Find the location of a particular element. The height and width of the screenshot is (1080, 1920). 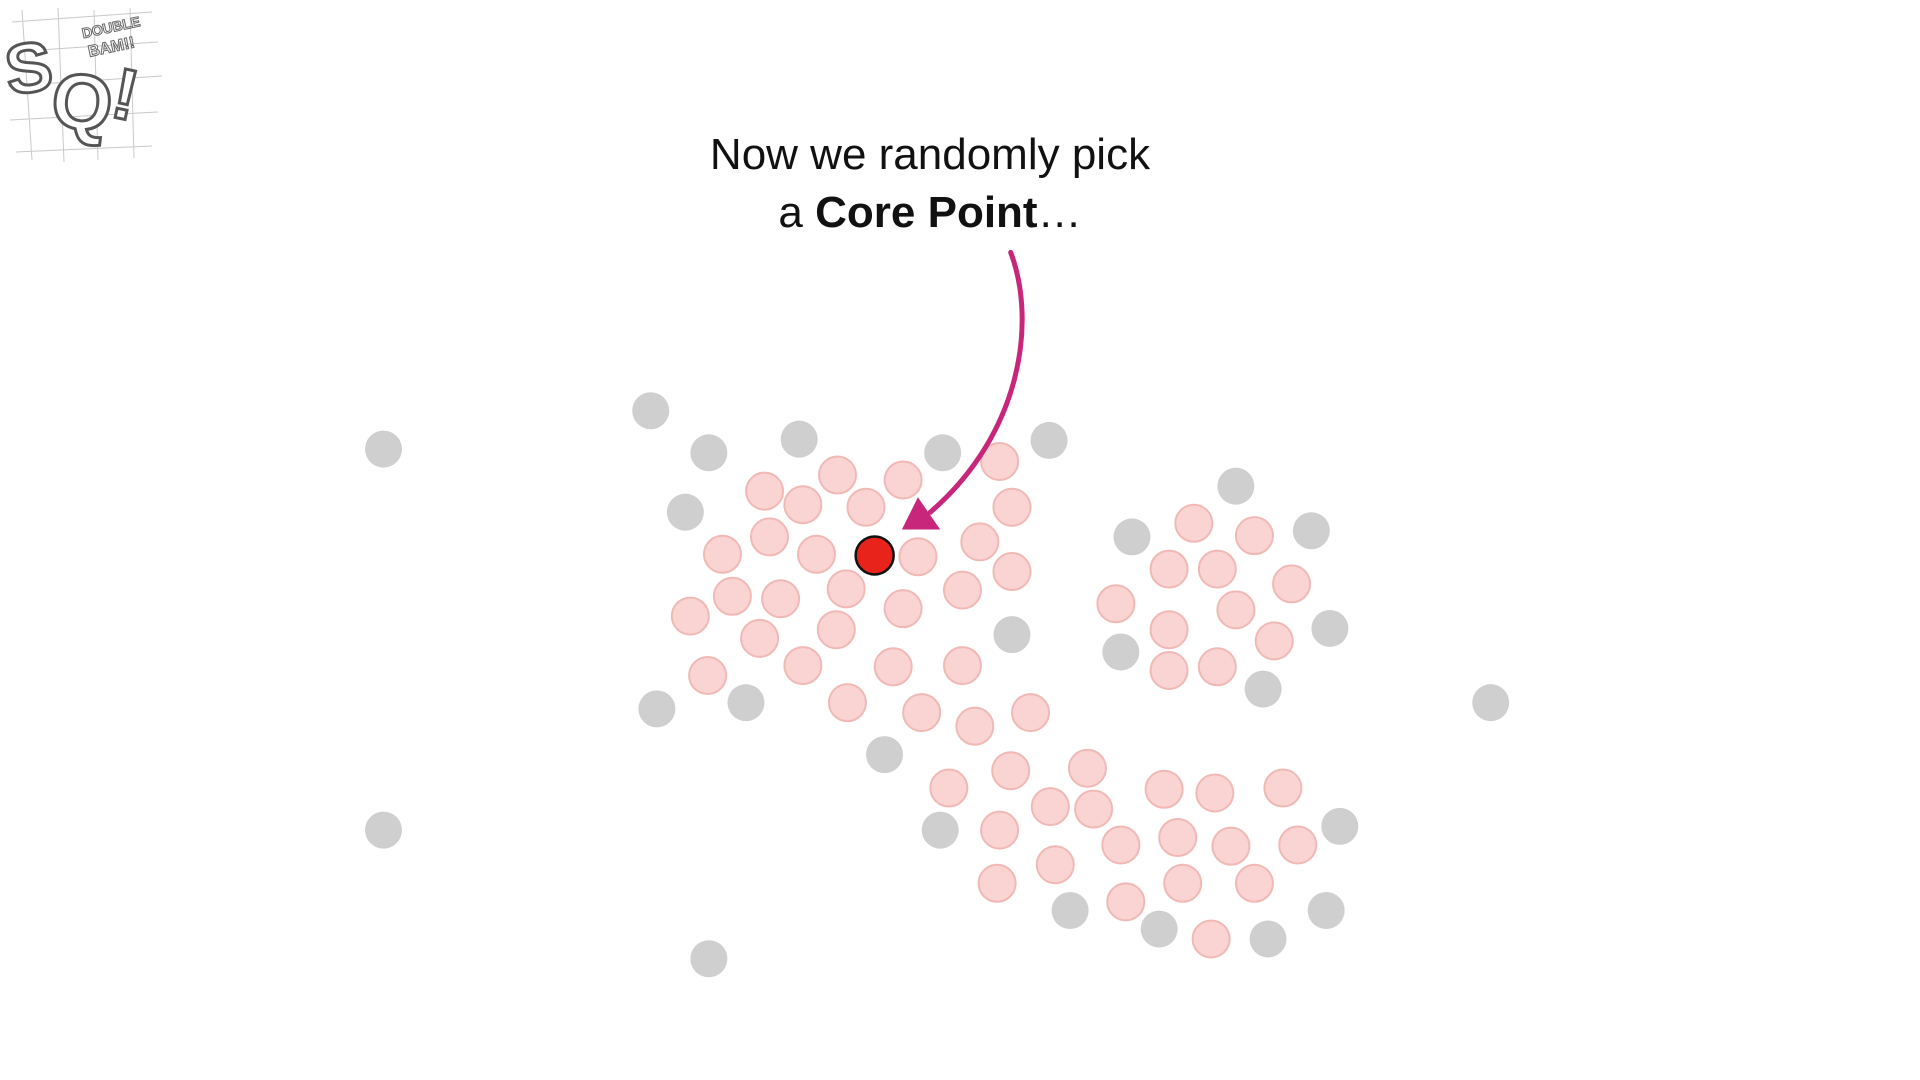

caption-core-point: Core Point is located at coordinates (926, 212).